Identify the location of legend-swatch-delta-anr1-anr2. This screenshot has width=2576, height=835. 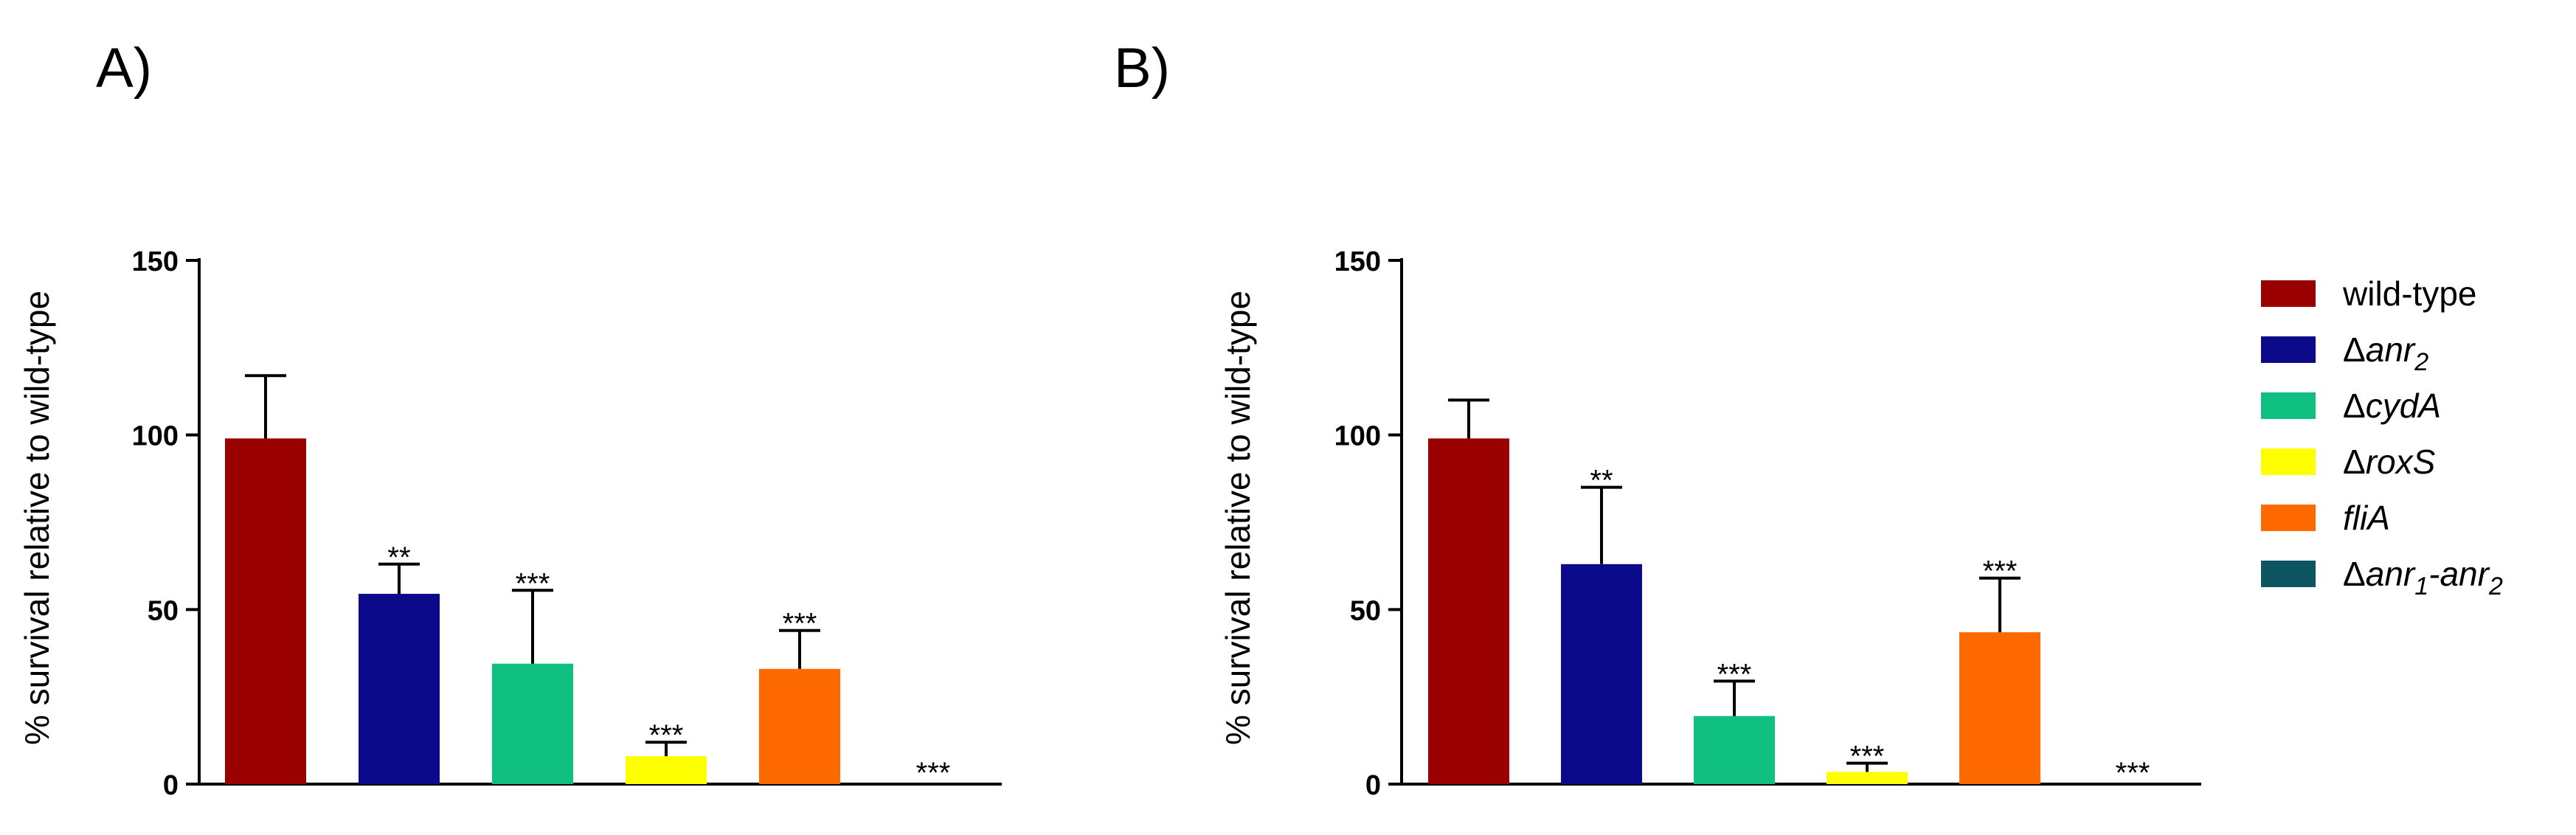
(2289, 574).